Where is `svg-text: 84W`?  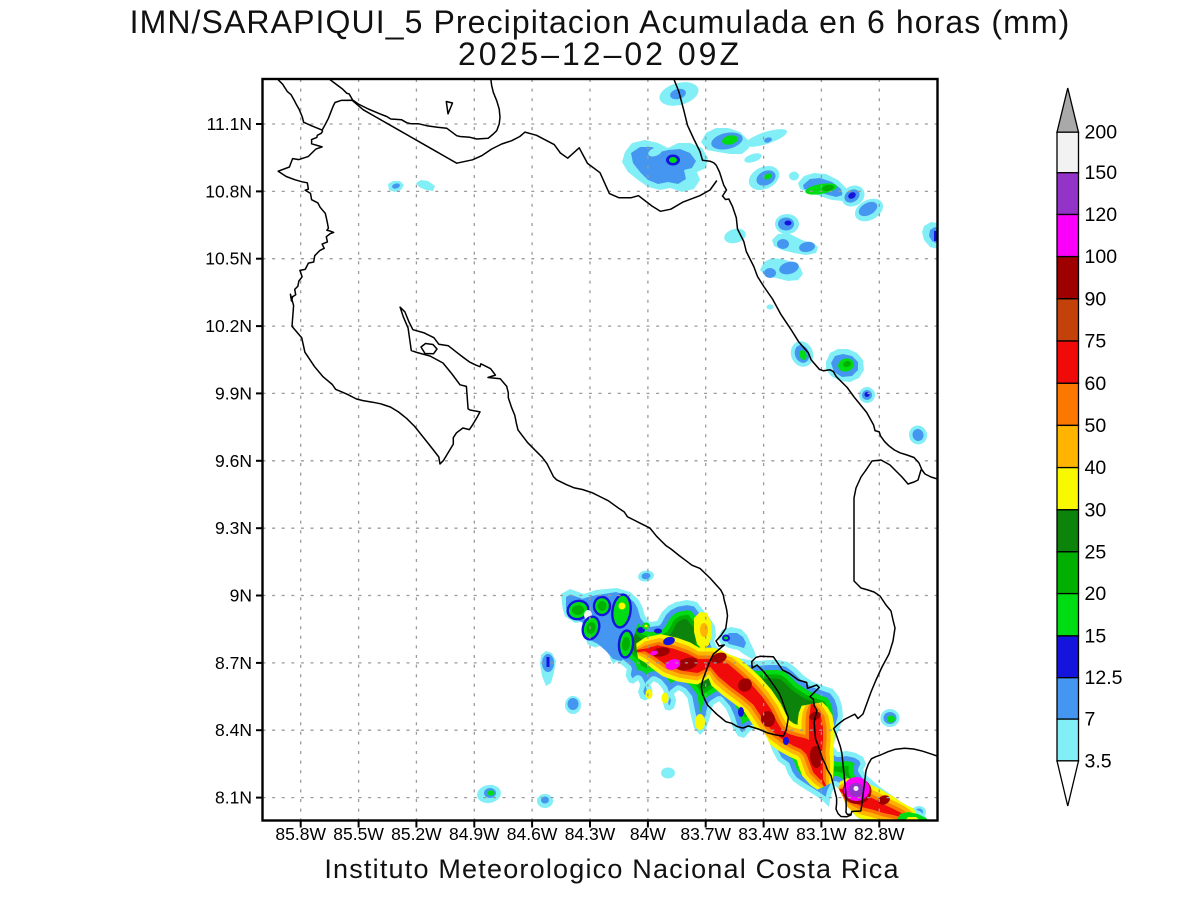 svg-text: 84W is located at coordinates (648, 834).